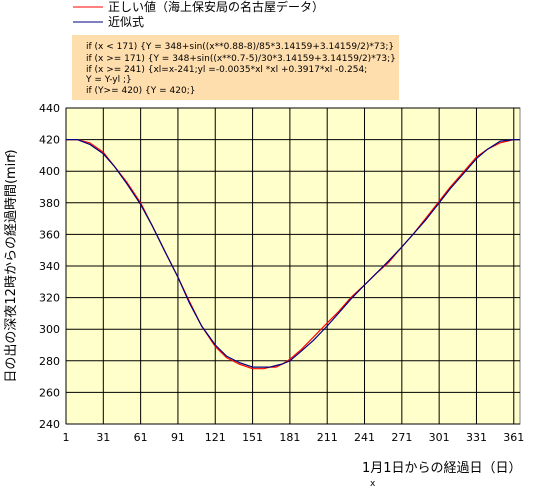 Image resolution: width=559 pixels, height=491 pixels. I want to click on x-tick-label: 181, so click(289, 437).